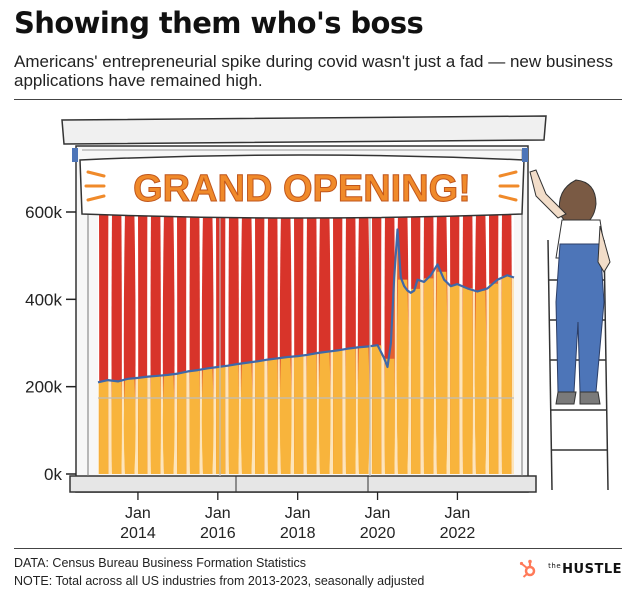  What do you see at coordinates (528, 568) in the screenshot?
I see `hubspot-sprocket-icon` at bounding box center [528, 568].